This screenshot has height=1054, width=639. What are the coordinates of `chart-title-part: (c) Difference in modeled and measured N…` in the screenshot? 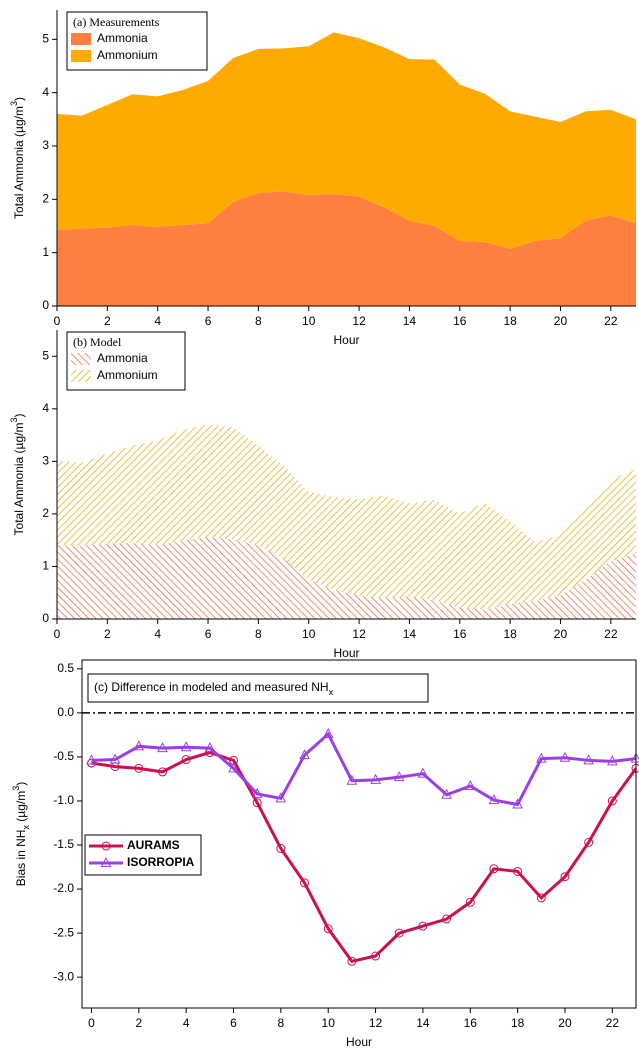 It's located at (211, 687).